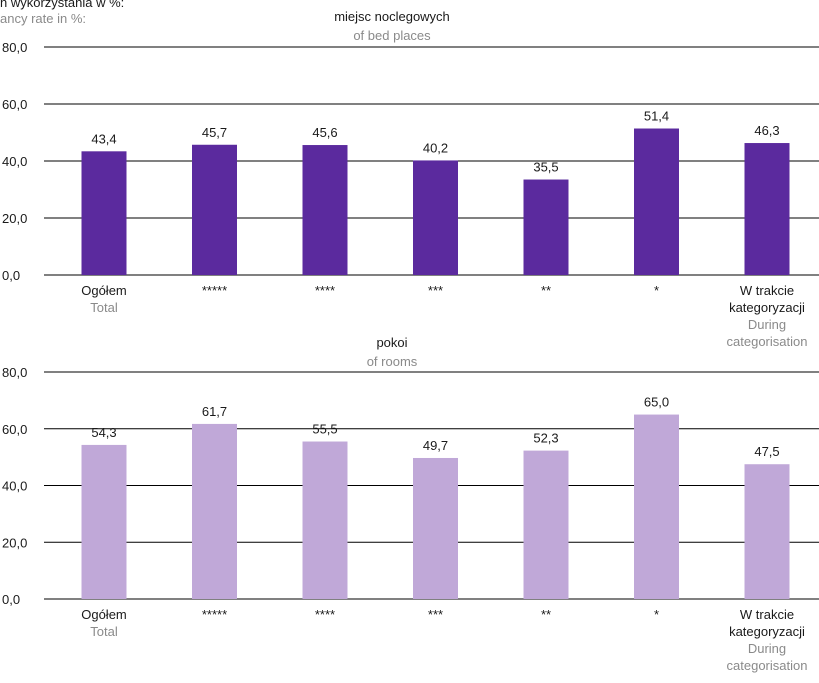 The image size is (819, 683). What do you see at coordinates (214, 132) in the screenshot?
I see `data-label: 45,7` at bounding box center [214, 132].